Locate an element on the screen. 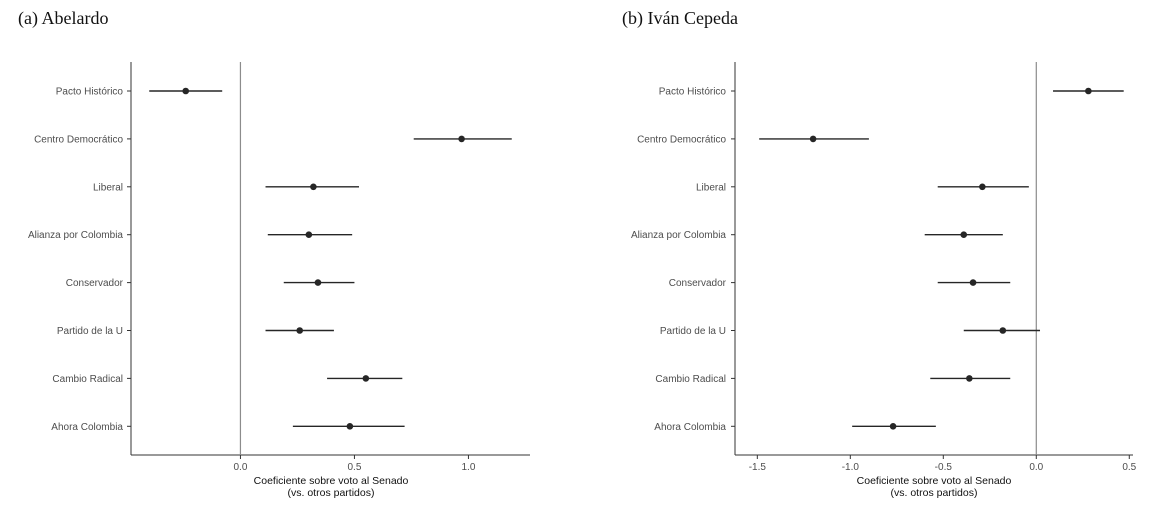 This screenshot has width=1168, height=516. panel-b-y-tick-label: Centro Democrático is located at coordinates (681, 139).